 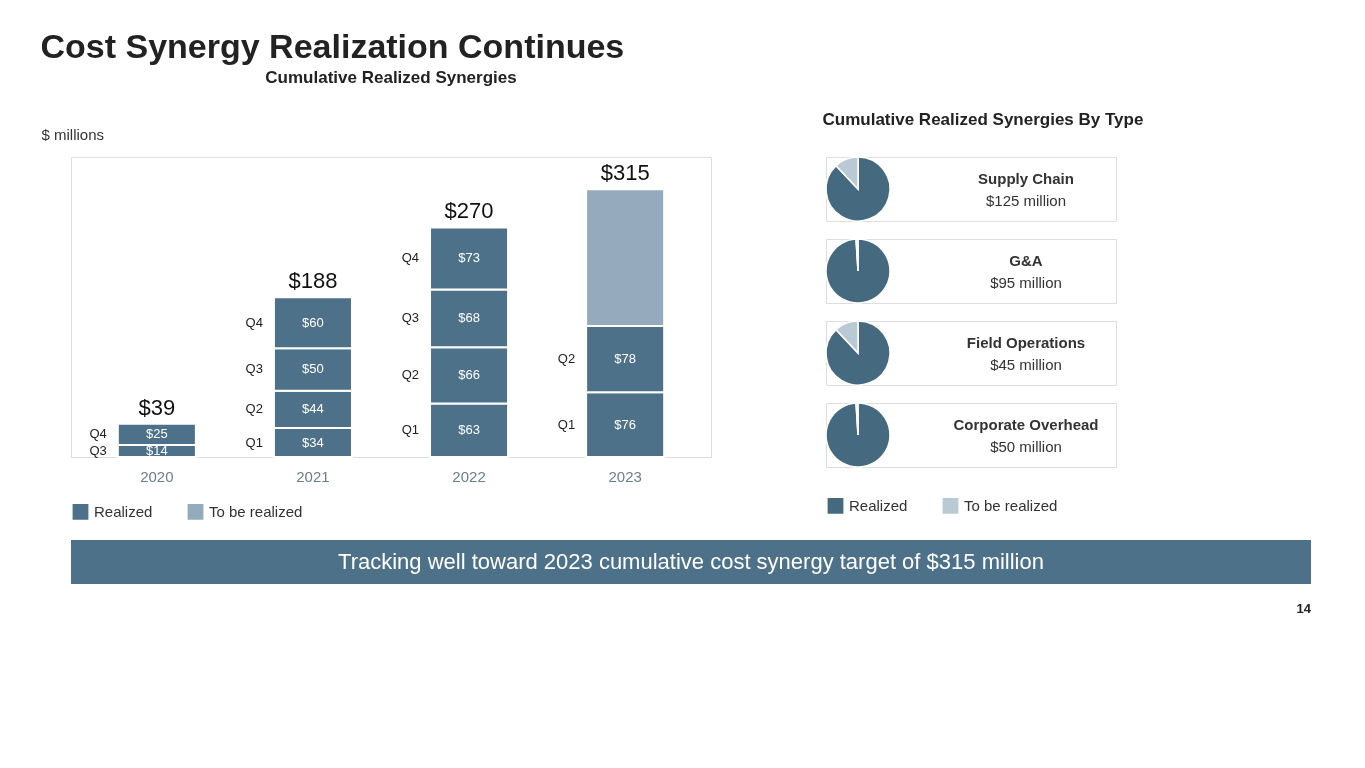 What do you see at coordinates (313, 322) in the screenshot?
I see `data-label: $60` at bounding box center [313, 322].